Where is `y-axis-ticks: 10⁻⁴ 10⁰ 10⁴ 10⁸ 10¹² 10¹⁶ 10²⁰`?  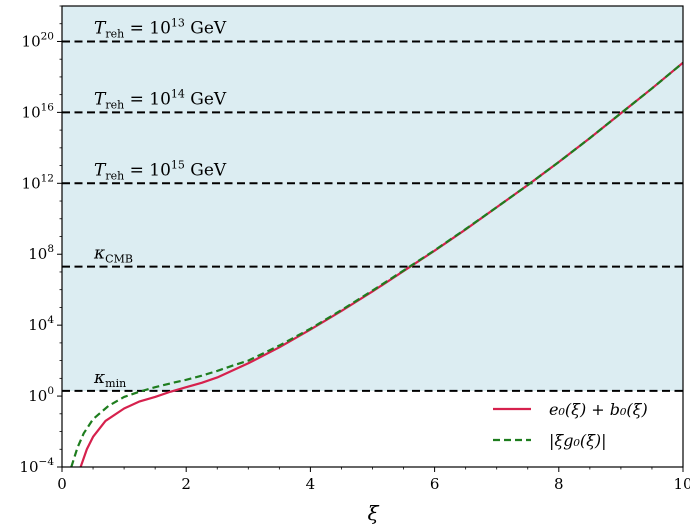
y-axis-ticks: 10⁻⁴ 10⁰ 10⁴ 10⁸ 10¹² 10¹⁶ 10²⁰ is located at coordinates (40, 240).